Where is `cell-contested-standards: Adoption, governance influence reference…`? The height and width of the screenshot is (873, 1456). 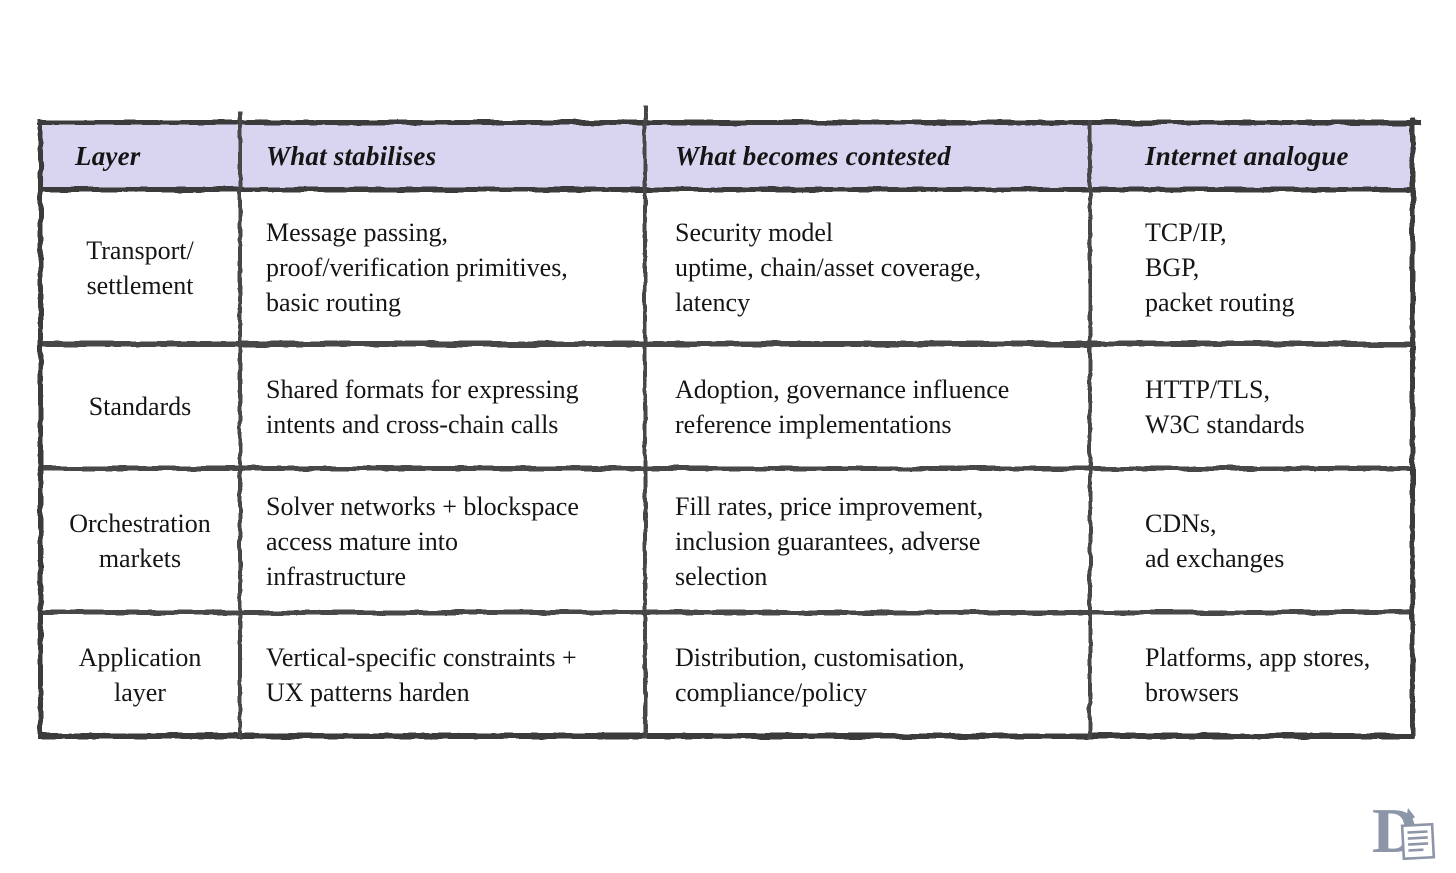
cell-contested-standards: Adoption, governance influence reference… is located at coordinates (842, 406).